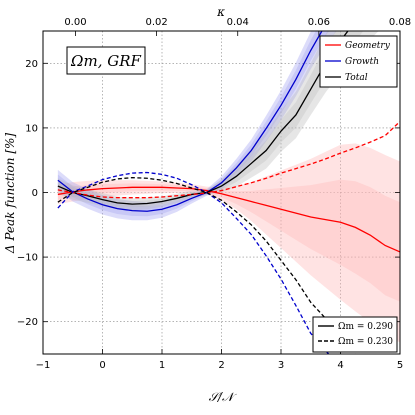 Image resolution: width=415 pixels, height=415 pixels. I want to click on y-tick-label: −20, so click(27, 322).